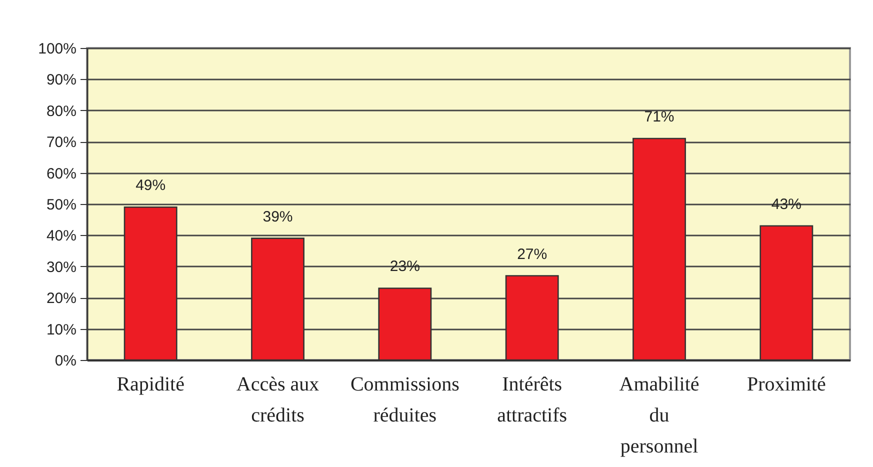 This screenshot has height=467, width=873. I want to click on x-tick-label: Accès aux crédits, so click(278, 400).